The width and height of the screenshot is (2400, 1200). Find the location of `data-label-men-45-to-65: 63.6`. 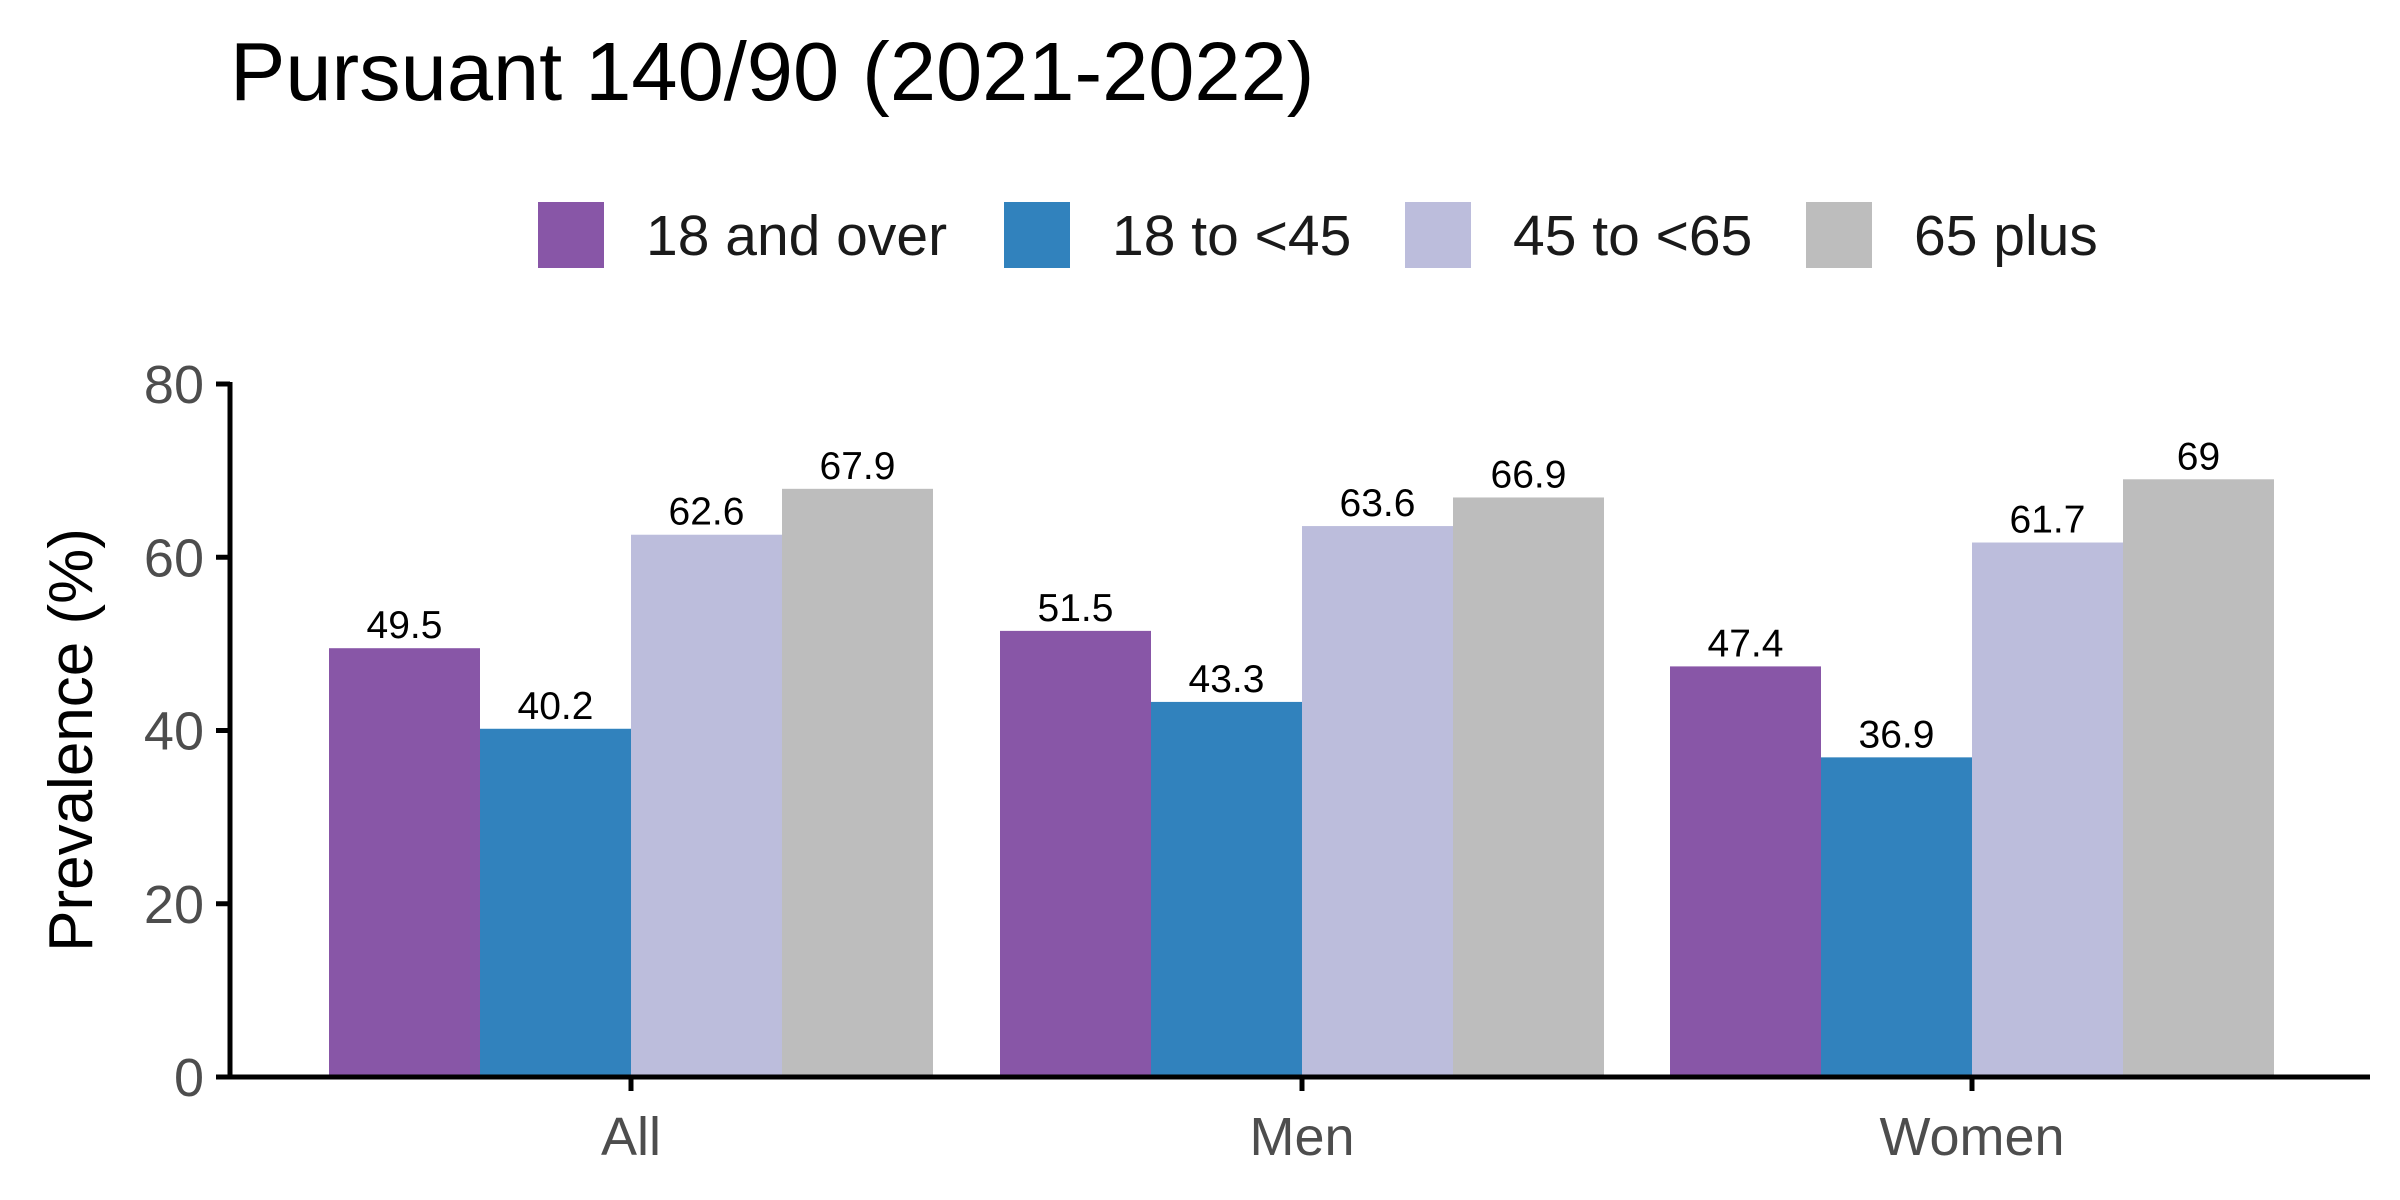

data-label-men-45-to-65: 63.6 is located at coordinates (1378, 503).